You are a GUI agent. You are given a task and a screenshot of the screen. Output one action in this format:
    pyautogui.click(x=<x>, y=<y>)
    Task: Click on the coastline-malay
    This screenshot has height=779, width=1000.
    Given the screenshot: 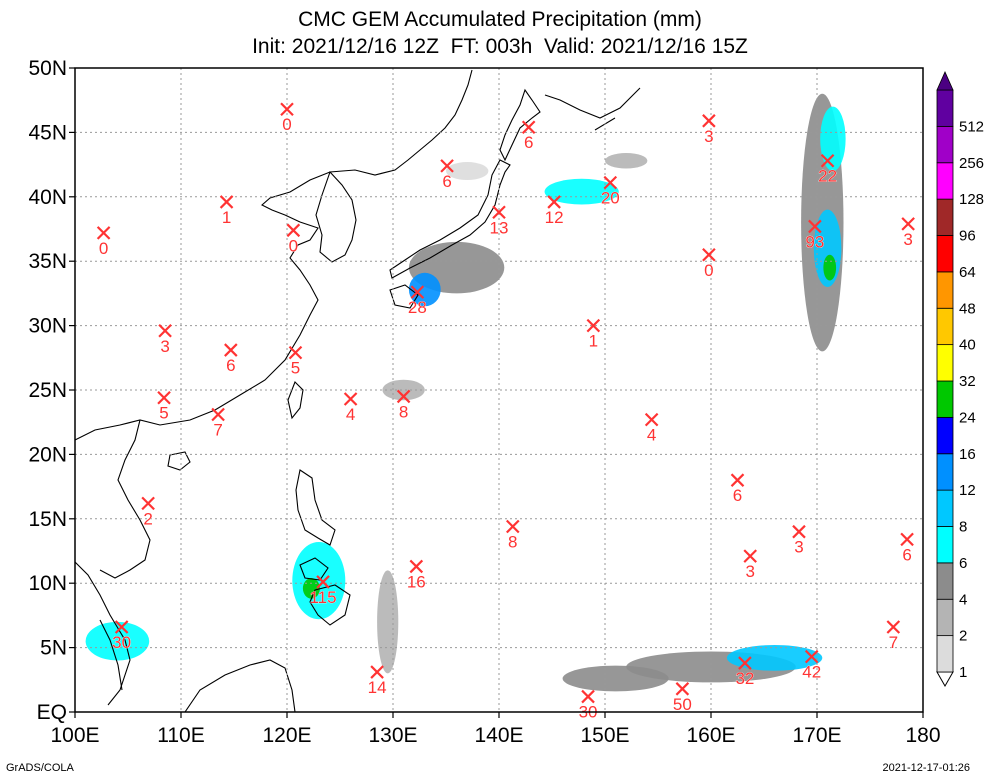 What is the action you would take?
    pyautogui.click(x=111, y=655)
    